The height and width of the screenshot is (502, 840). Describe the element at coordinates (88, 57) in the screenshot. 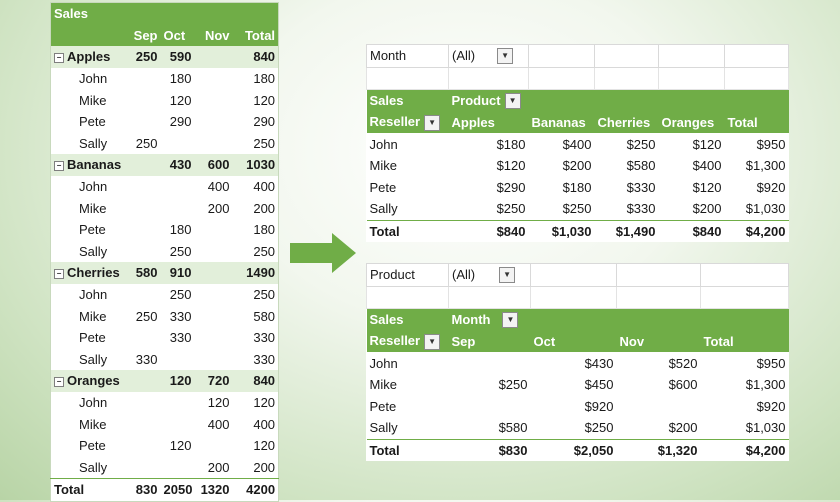

I see `group-label: − Apples` at that location.